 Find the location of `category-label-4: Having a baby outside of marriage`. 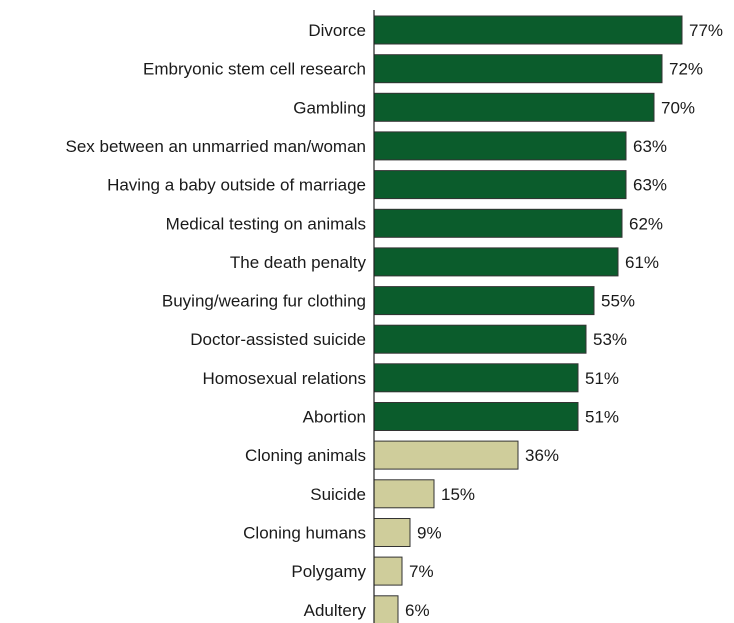

category-label-4: Having a baby outside of marriage is located at coordinates (236, 185).